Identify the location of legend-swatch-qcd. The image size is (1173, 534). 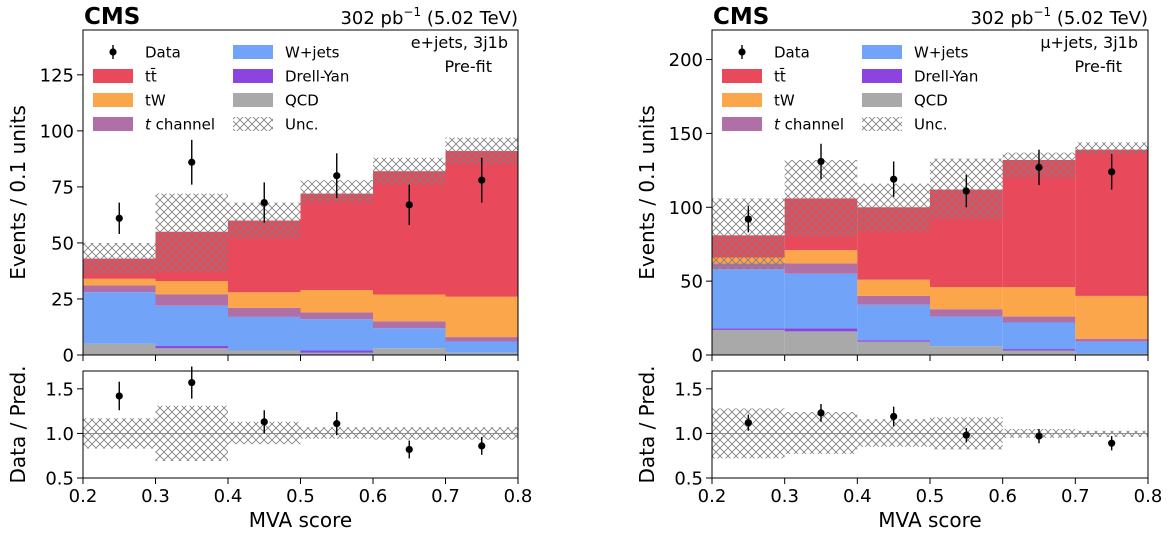
(253, 100).